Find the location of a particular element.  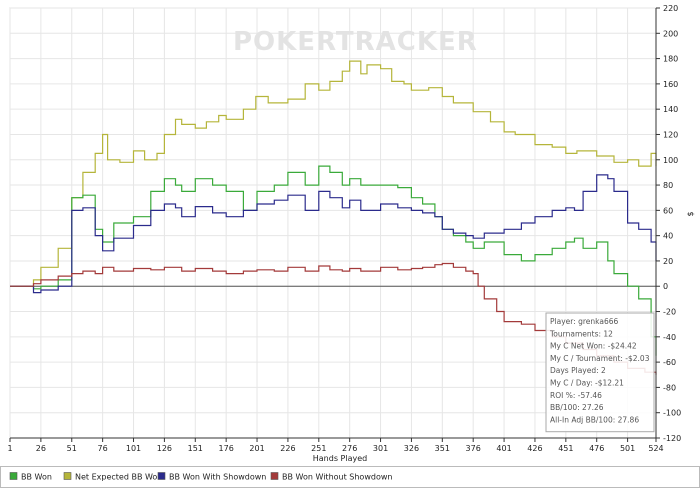

x-tick-label: 524 is located at coordinates (655, 448).